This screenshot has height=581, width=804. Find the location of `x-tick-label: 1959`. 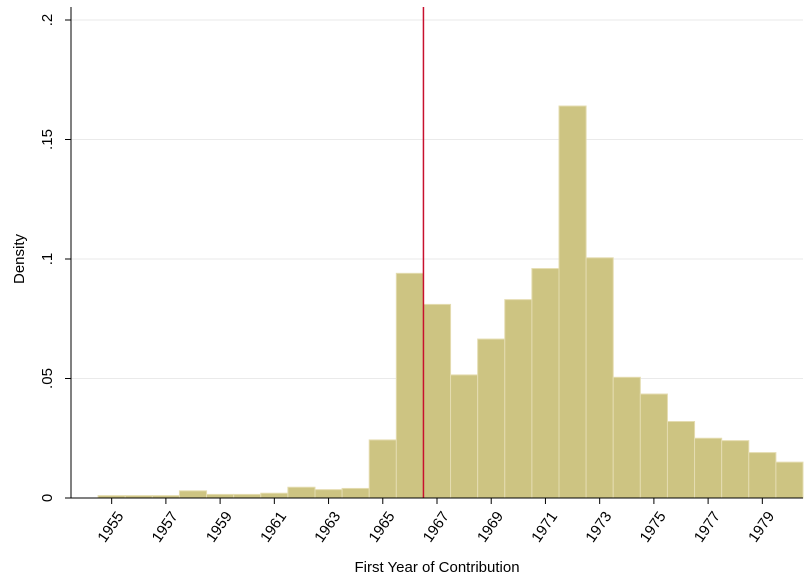

x-tick-label: 1959 is located at coordinates (219, 527).